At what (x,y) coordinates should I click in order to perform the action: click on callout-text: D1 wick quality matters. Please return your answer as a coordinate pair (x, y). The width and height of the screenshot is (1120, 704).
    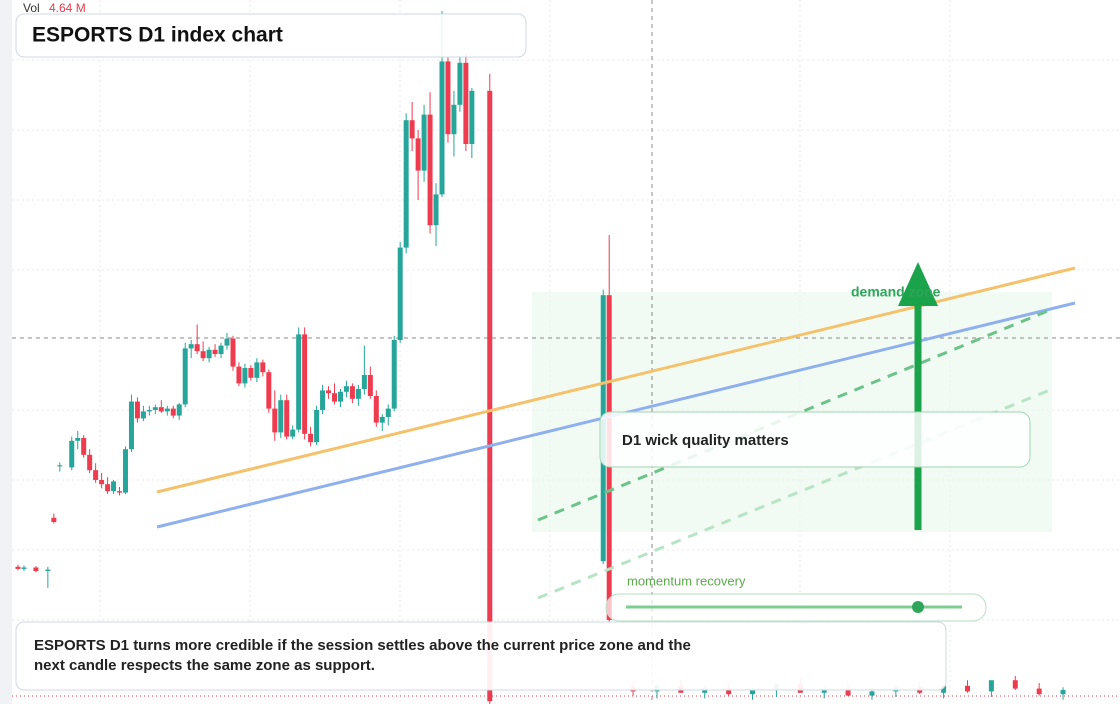
    Looking at the image, I should click on (705, 440).